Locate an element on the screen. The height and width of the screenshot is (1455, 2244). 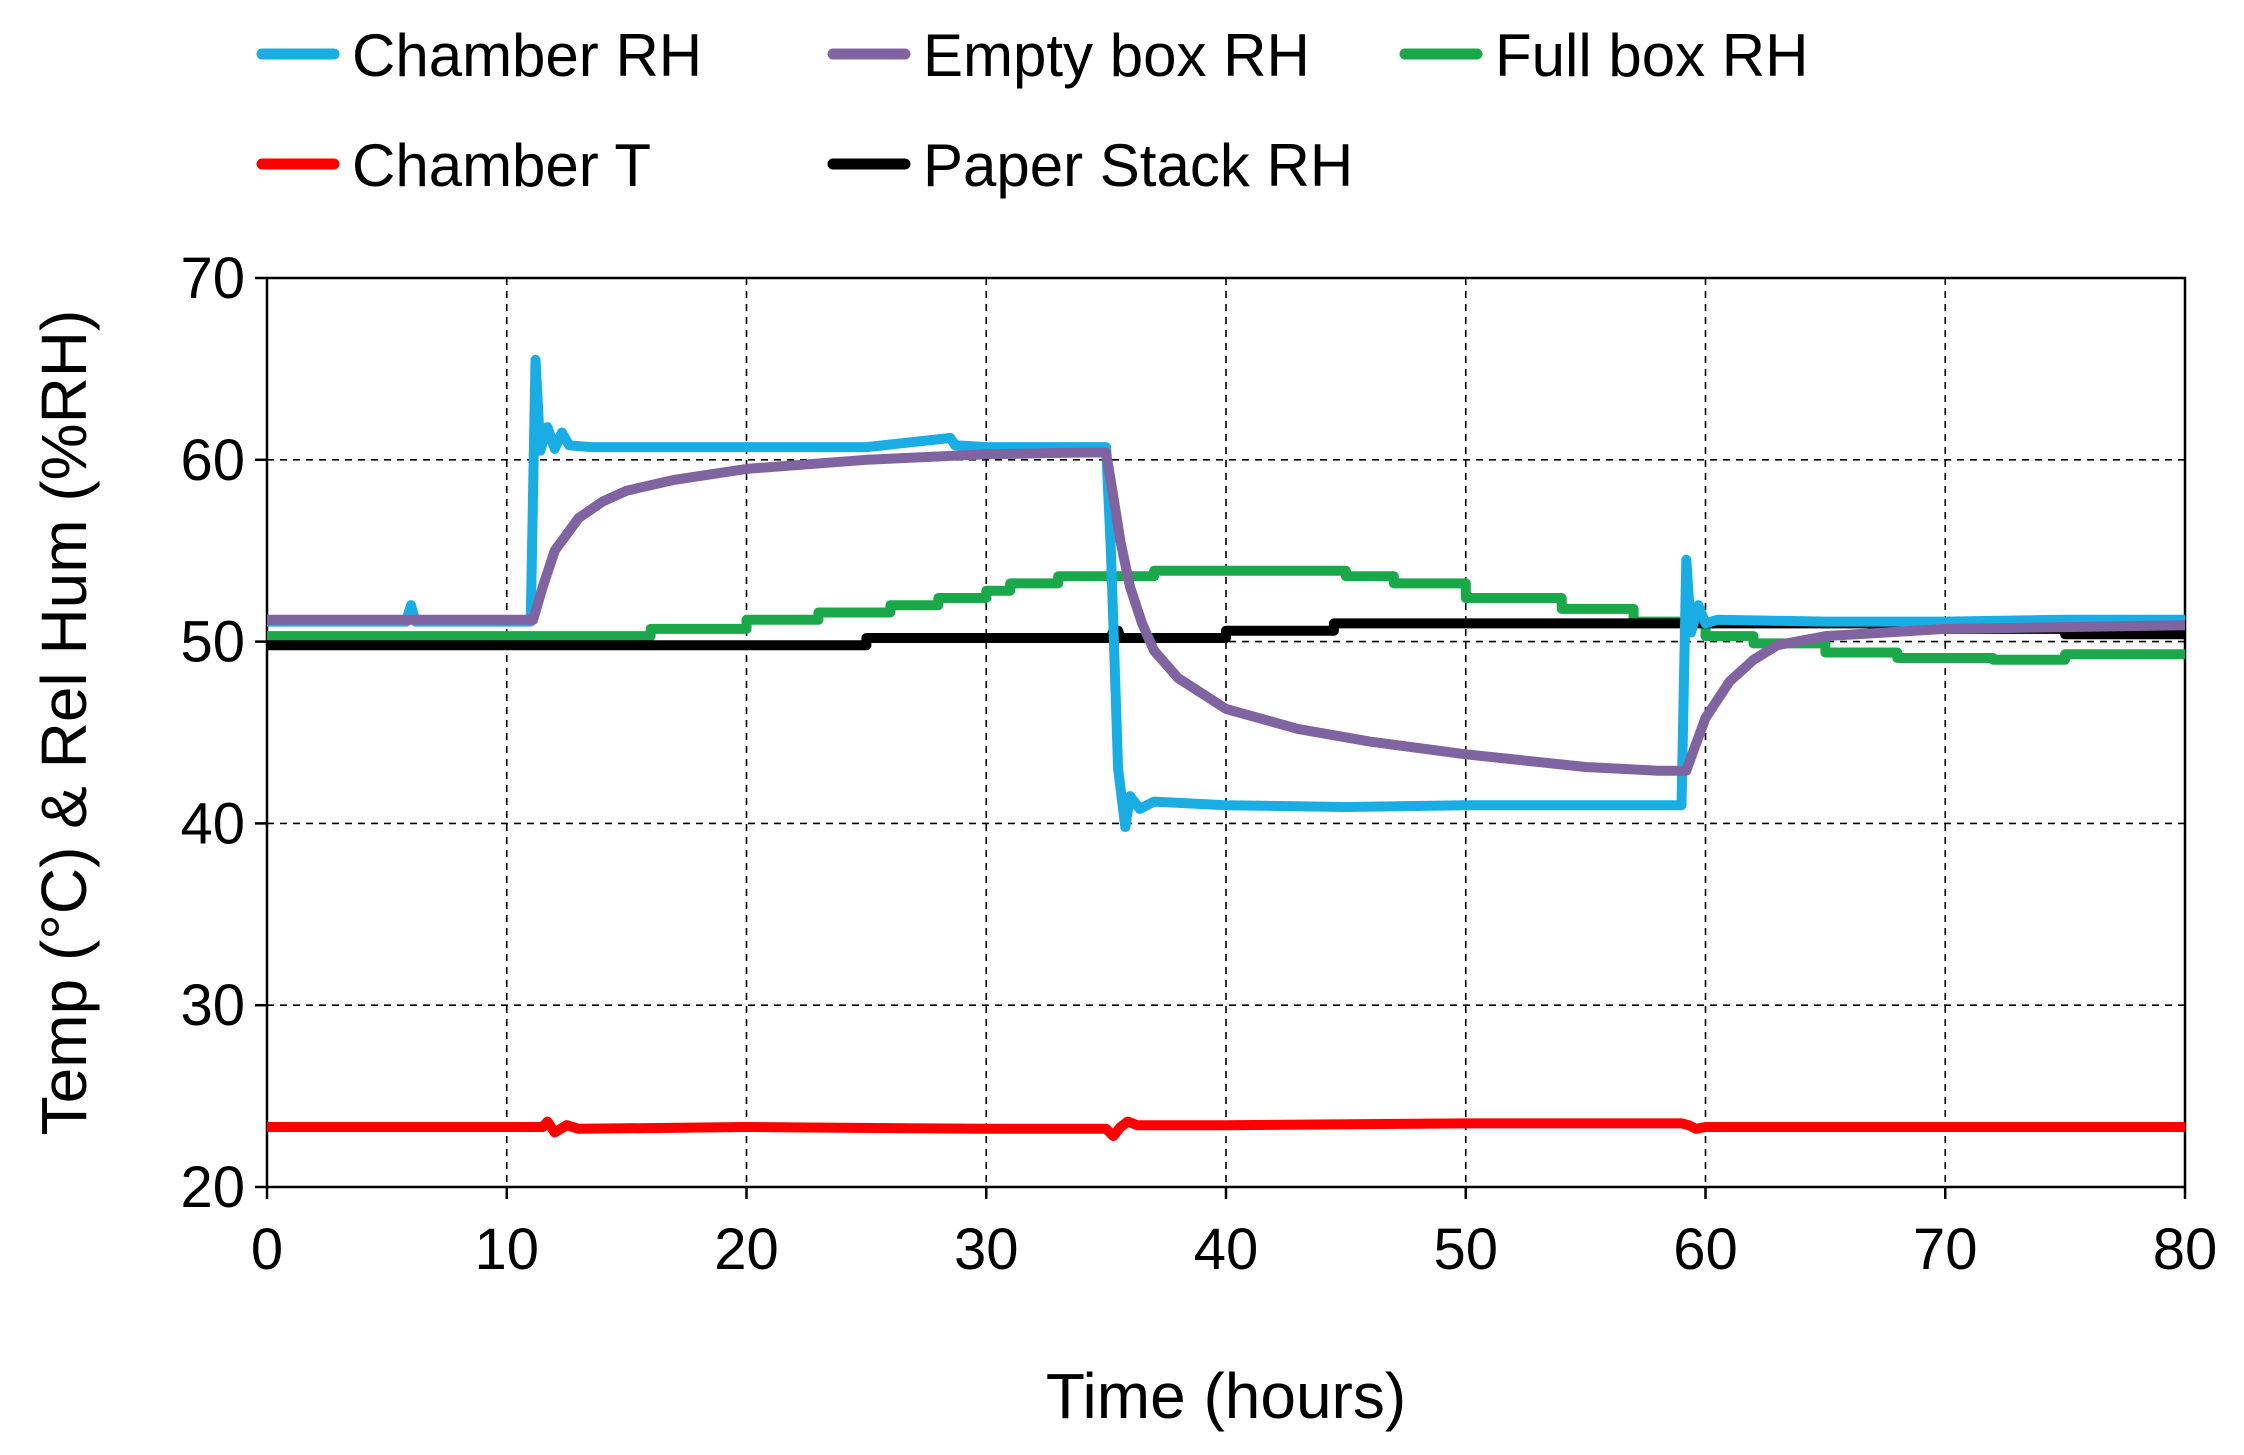
series-line-chamber-t is located at coordinates (1226, 1129).